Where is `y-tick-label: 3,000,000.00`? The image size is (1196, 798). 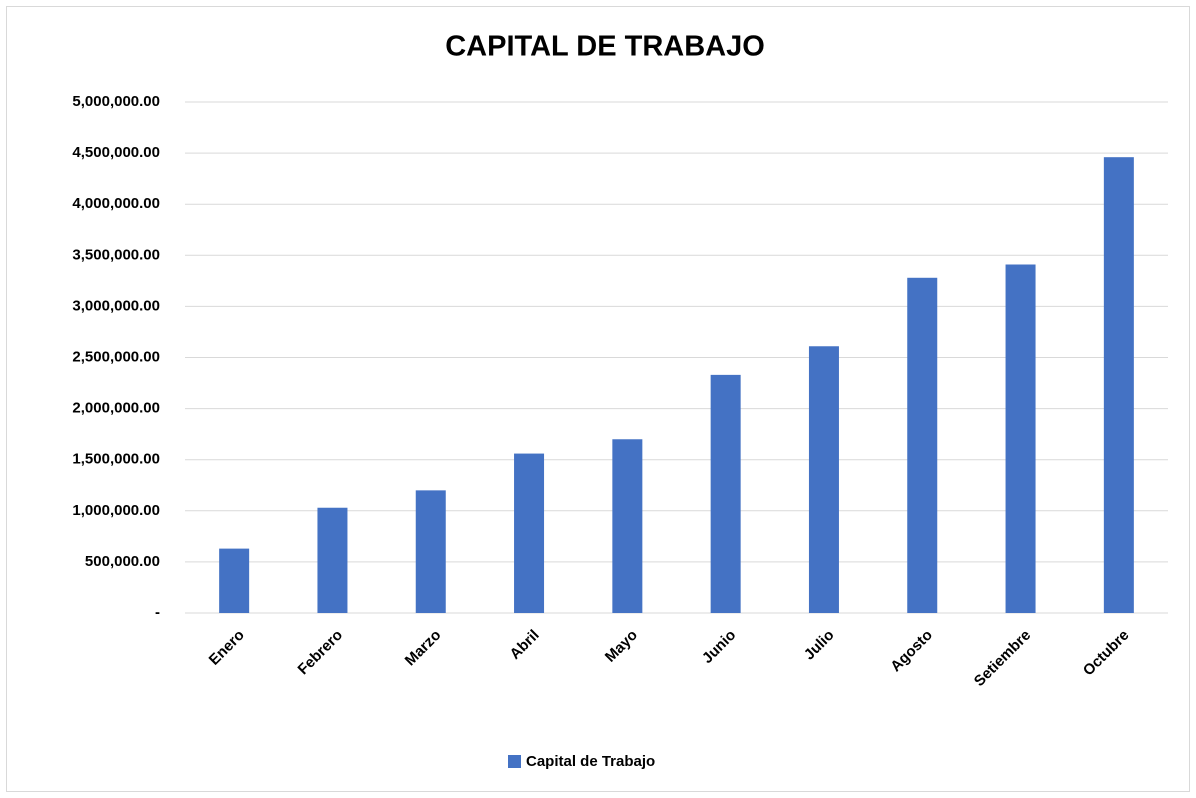 y-tick-label: 3,000,000.00 is located at coordinates (116, 305).